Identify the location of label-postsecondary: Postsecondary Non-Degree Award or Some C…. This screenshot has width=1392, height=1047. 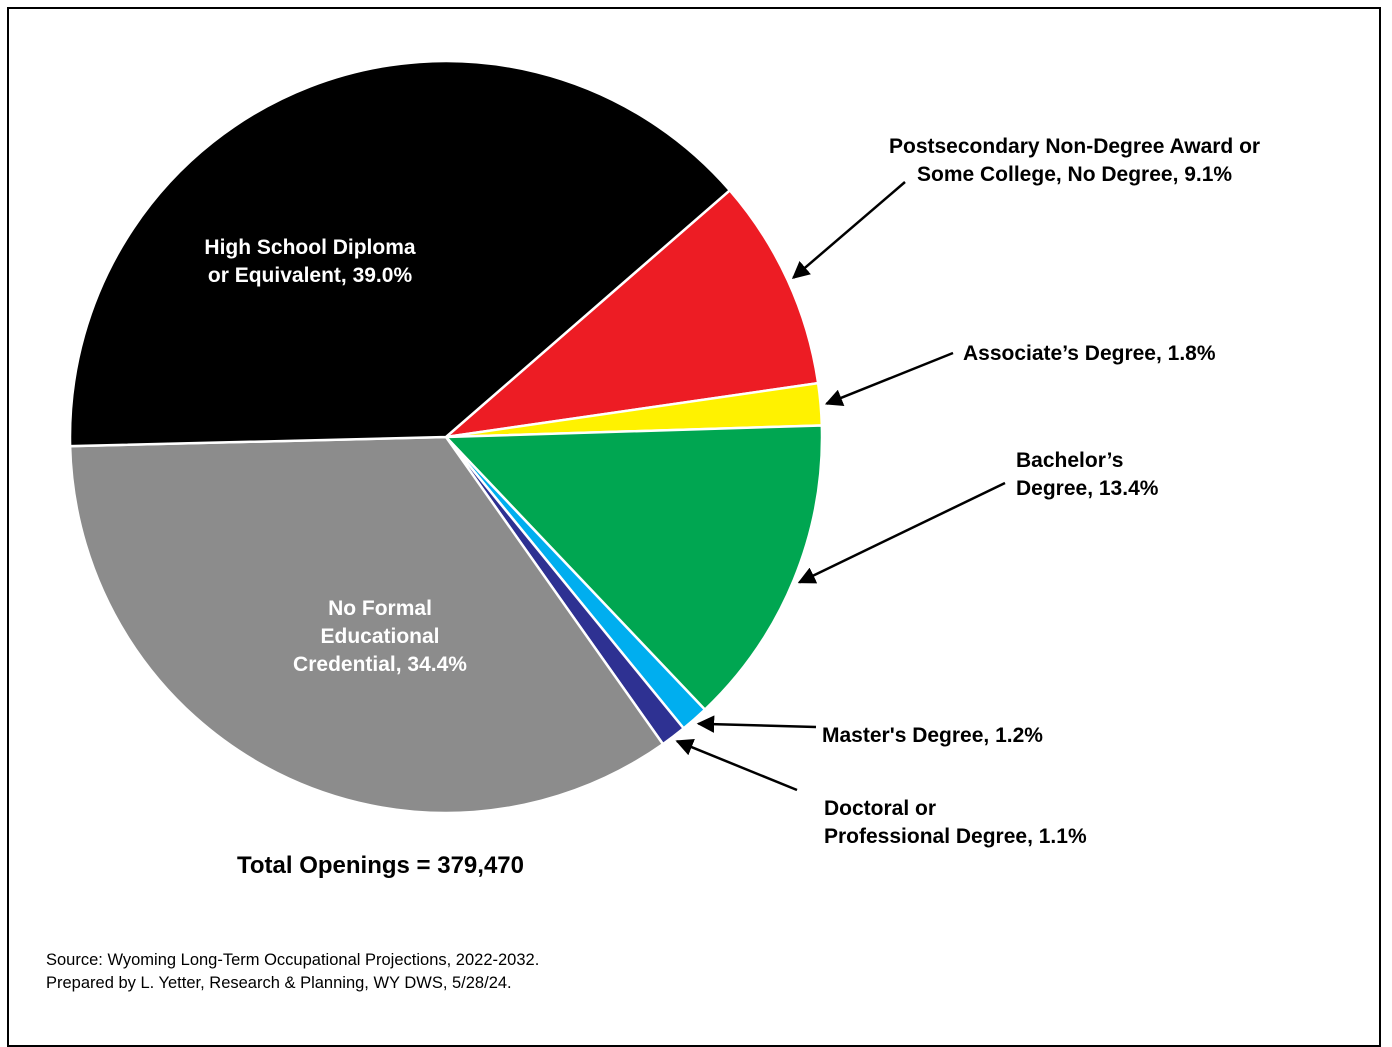
(1075, 160).